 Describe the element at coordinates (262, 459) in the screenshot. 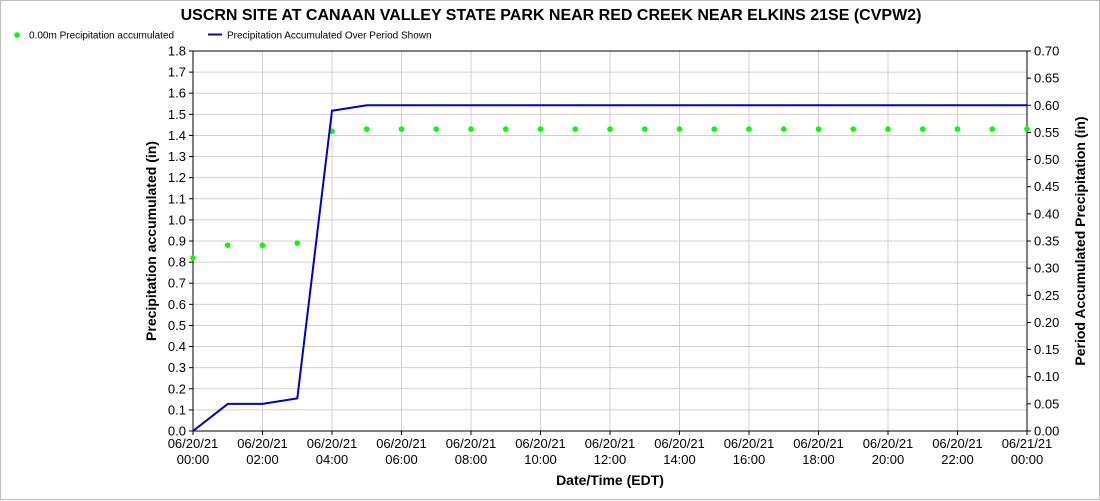

I see `x-tick-label-time: 02:00` at that location.